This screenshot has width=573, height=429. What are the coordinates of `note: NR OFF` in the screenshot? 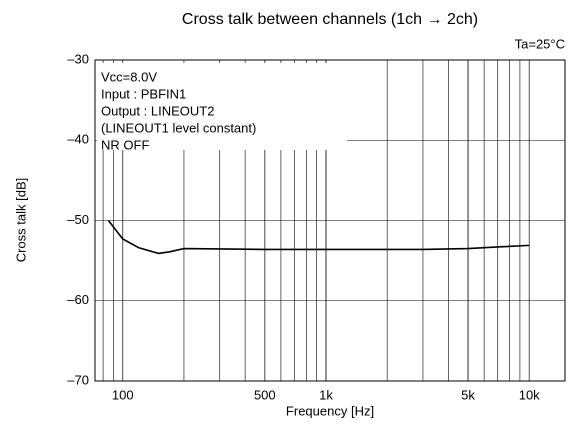 It's located at (125, 144).